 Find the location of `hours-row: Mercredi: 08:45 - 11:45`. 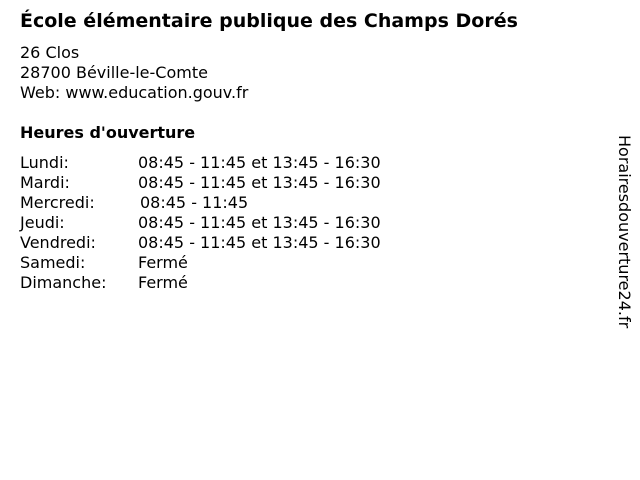

hours-row: Mercredi: 08:45 - 11:45 is located at coordinates (200, 203).